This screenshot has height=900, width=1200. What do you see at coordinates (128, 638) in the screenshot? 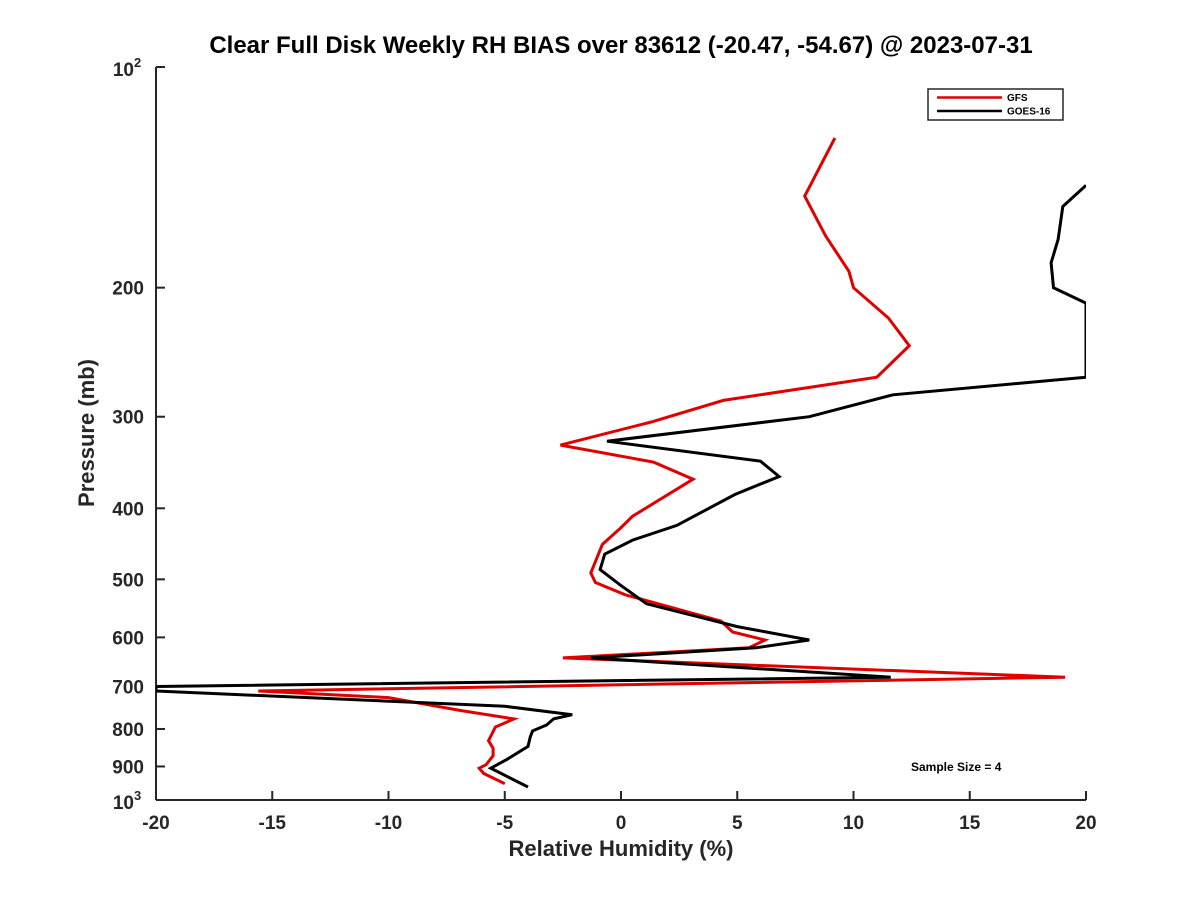
I see `y-tick-label: 600` at bounding box center [128, 638].